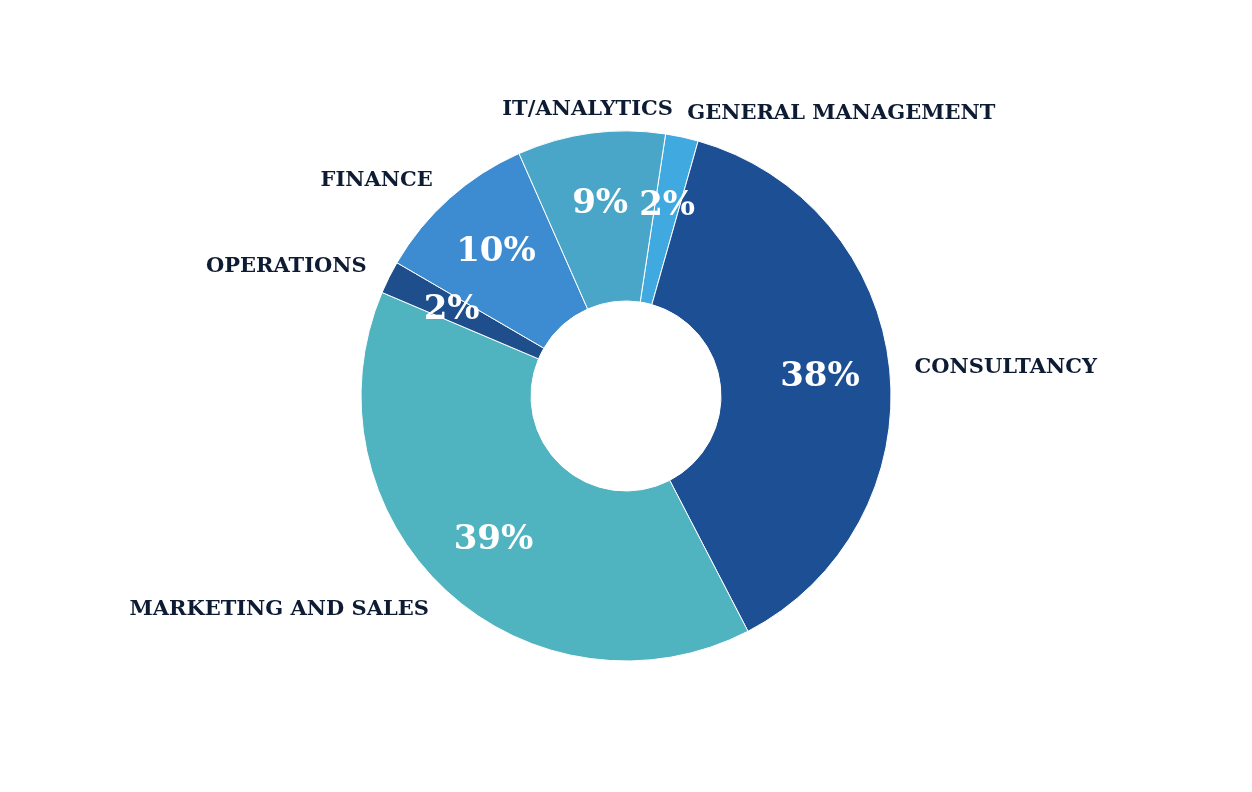  Describe the element at coordinates (493, 537) in the screenshot. I see `data-label: 39%` at that location.